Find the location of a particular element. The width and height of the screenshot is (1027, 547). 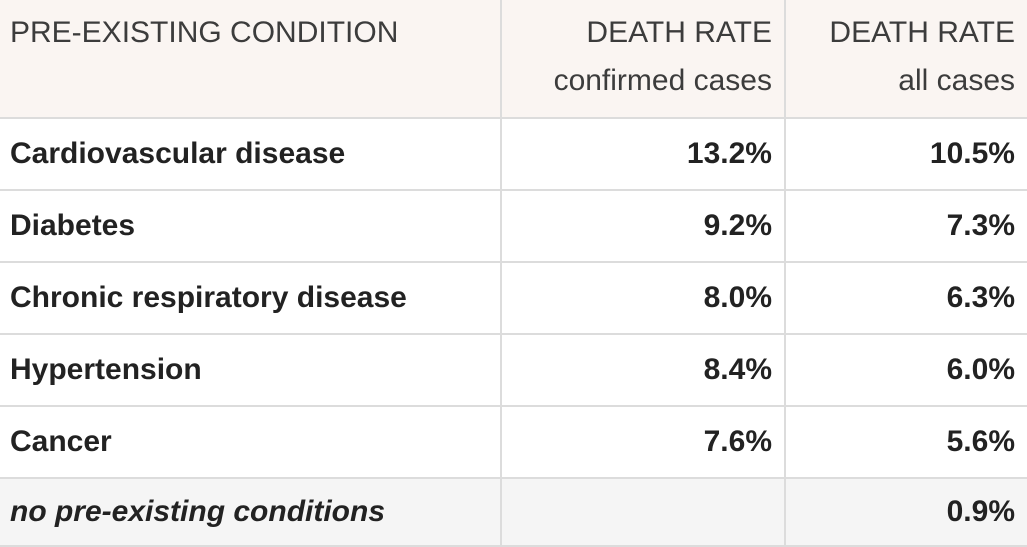

death-rate-confirmed-cell: 9.2% is located at coordinates (644, 226).